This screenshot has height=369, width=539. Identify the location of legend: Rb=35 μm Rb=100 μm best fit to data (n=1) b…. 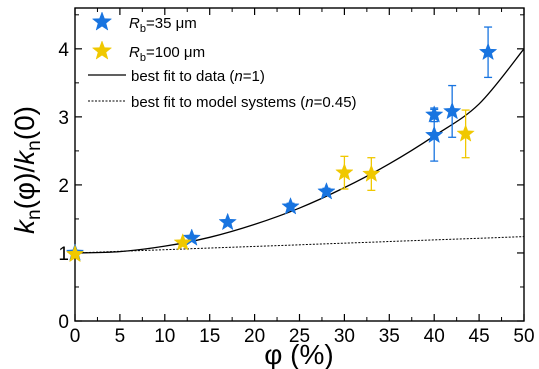
(222, 61).